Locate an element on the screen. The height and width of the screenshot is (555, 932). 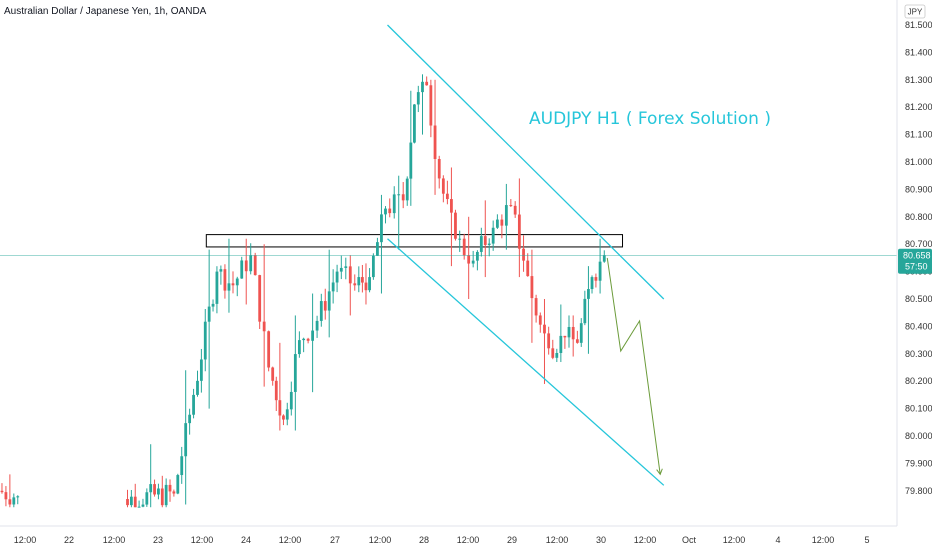
price-tick-label: 81.100 is located at coordinates (918, 135).